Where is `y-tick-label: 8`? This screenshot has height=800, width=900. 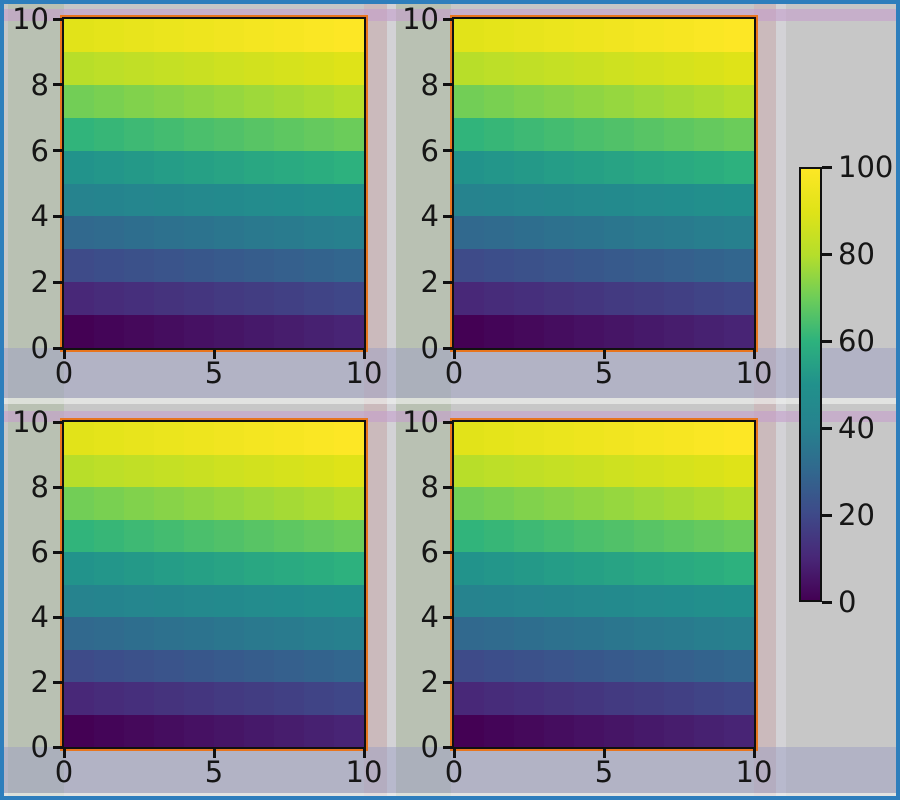
y-tick-label: 8 is located at coordinates (429, 84).